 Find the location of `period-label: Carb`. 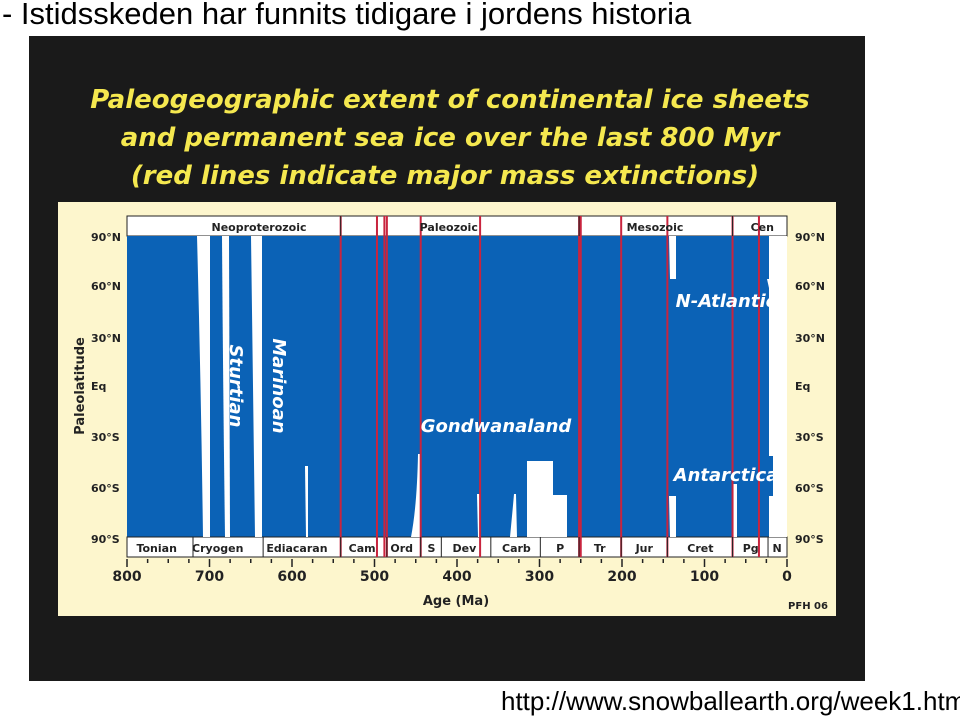

period-label: Carb is located at coordinates (516, 548).